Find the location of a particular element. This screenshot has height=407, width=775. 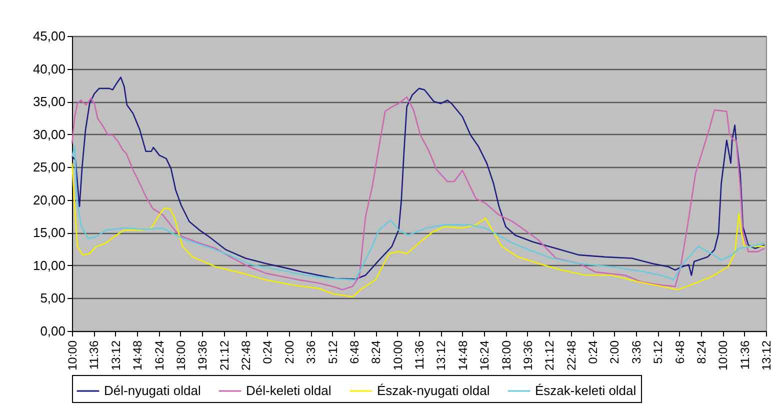

y-tick-label: 45,00 is located at coordinates (49, 36).